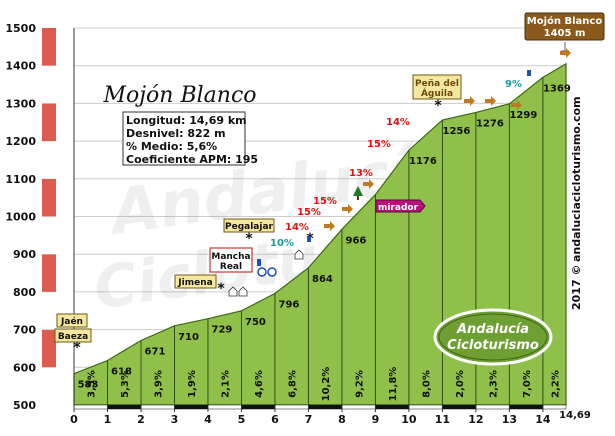 The image size is (615, 436). Describe the element at coordinates (437, 87) in the screenshot. I see `place-pena-del-aguila: Peña del Águila` at that location.